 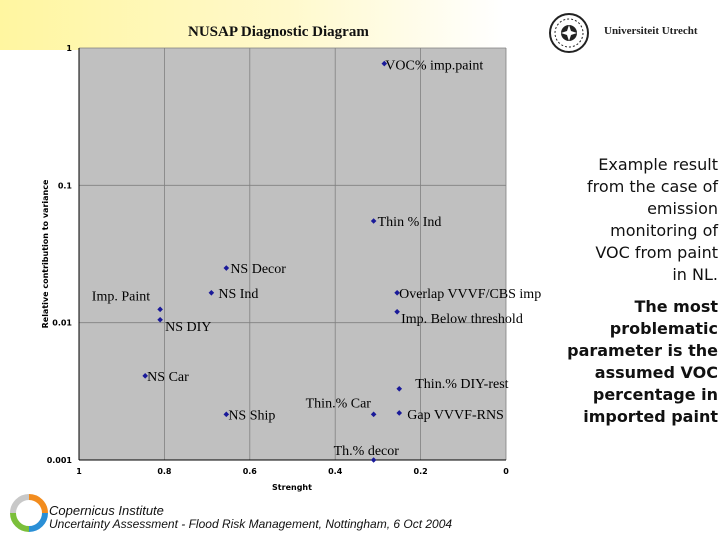 What do you see at coordinates (106, 510) in the screenshot?
I see `footer-organization: Copernicus Institute` at bounding box center [106, 510].